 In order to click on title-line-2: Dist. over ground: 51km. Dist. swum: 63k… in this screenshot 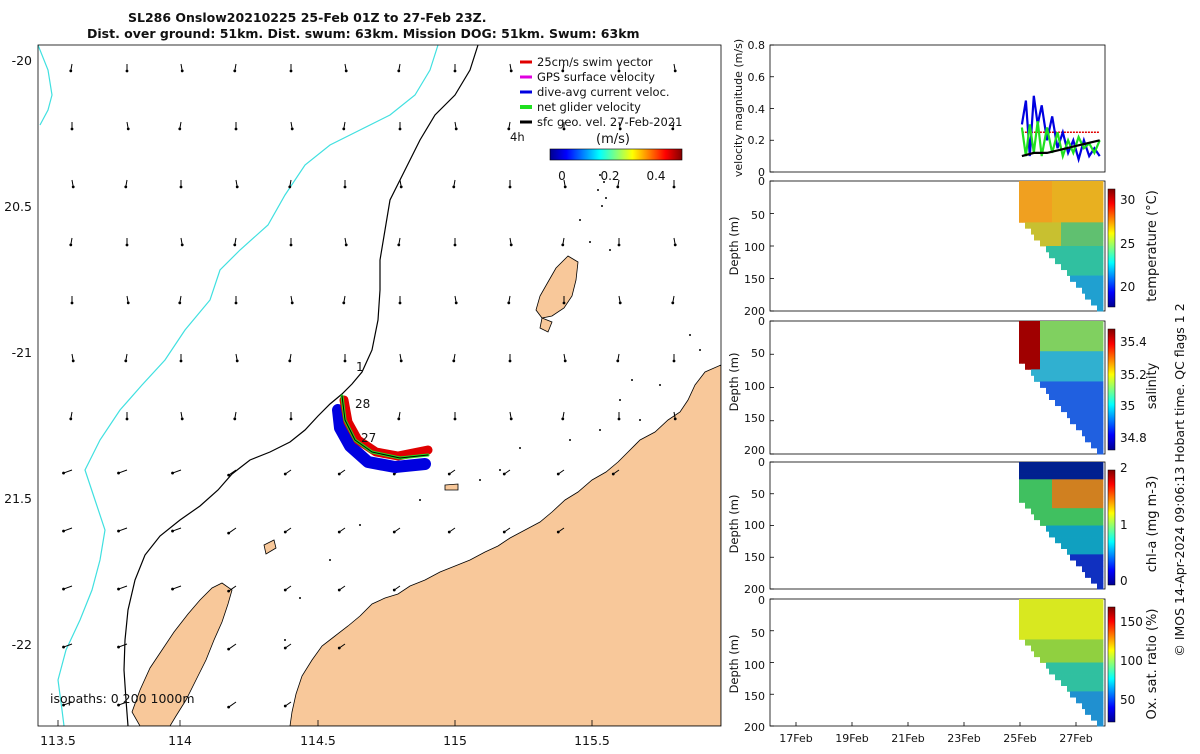, I will do `click(363, 33)`.